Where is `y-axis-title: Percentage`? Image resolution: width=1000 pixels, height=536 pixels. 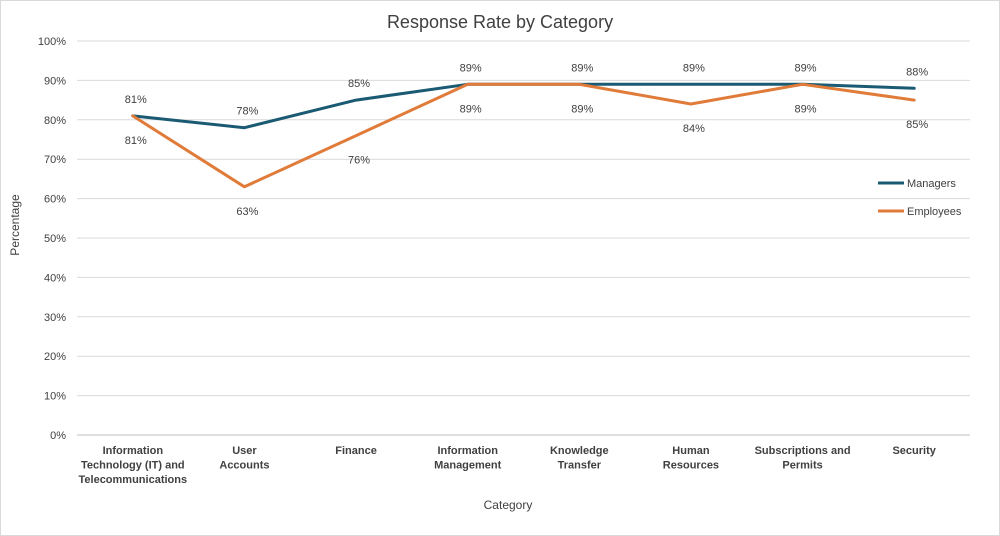 y-axis-title: Percentage is located at coordinates (15, 225).